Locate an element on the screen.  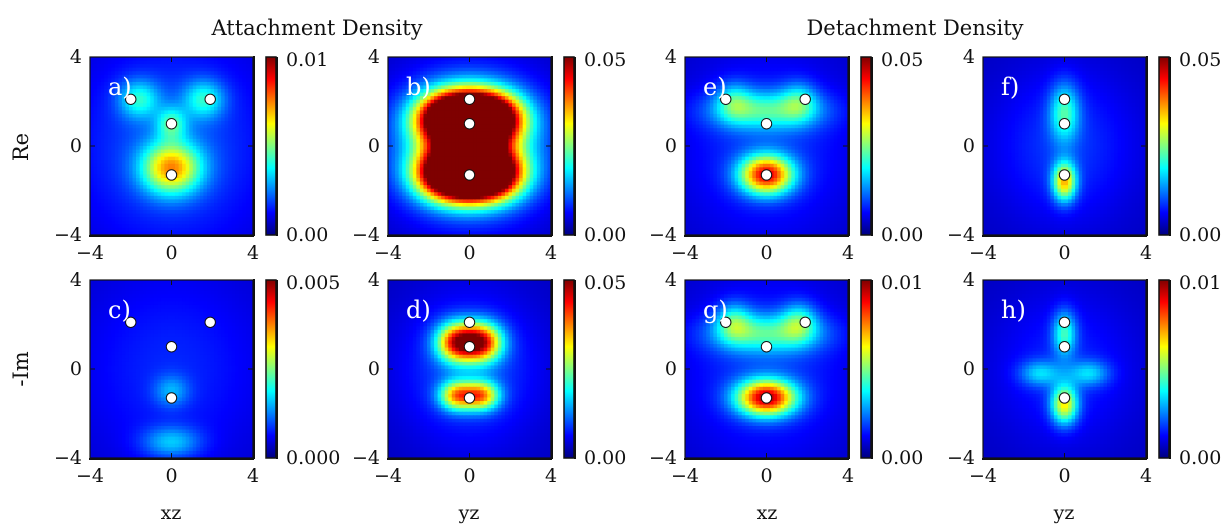
y-tick-label-panel-b: 0 is located at coordinates (374, 146).